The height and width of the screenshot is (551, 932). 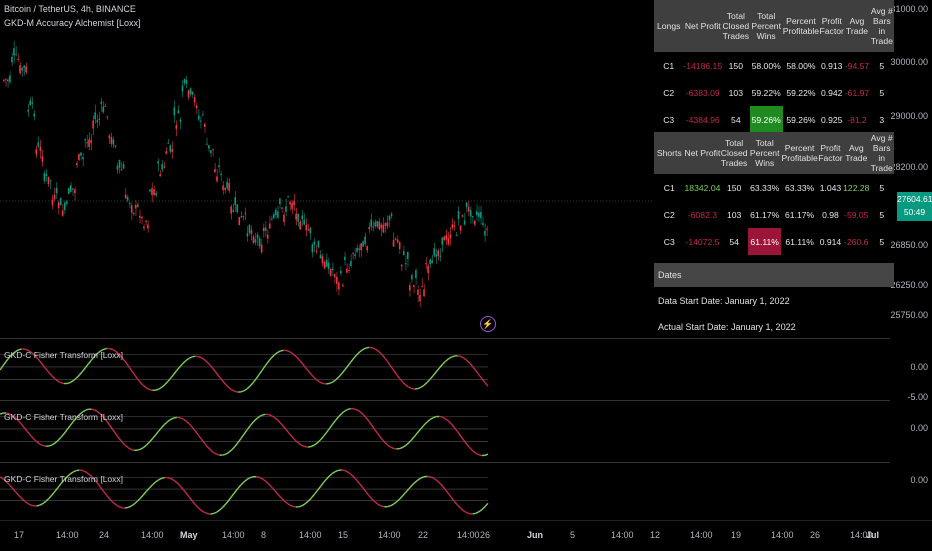 I want to click on symbol-title: Bitcoin / TetherUS, 4h, BINANCE, so click(x=70, y=9).